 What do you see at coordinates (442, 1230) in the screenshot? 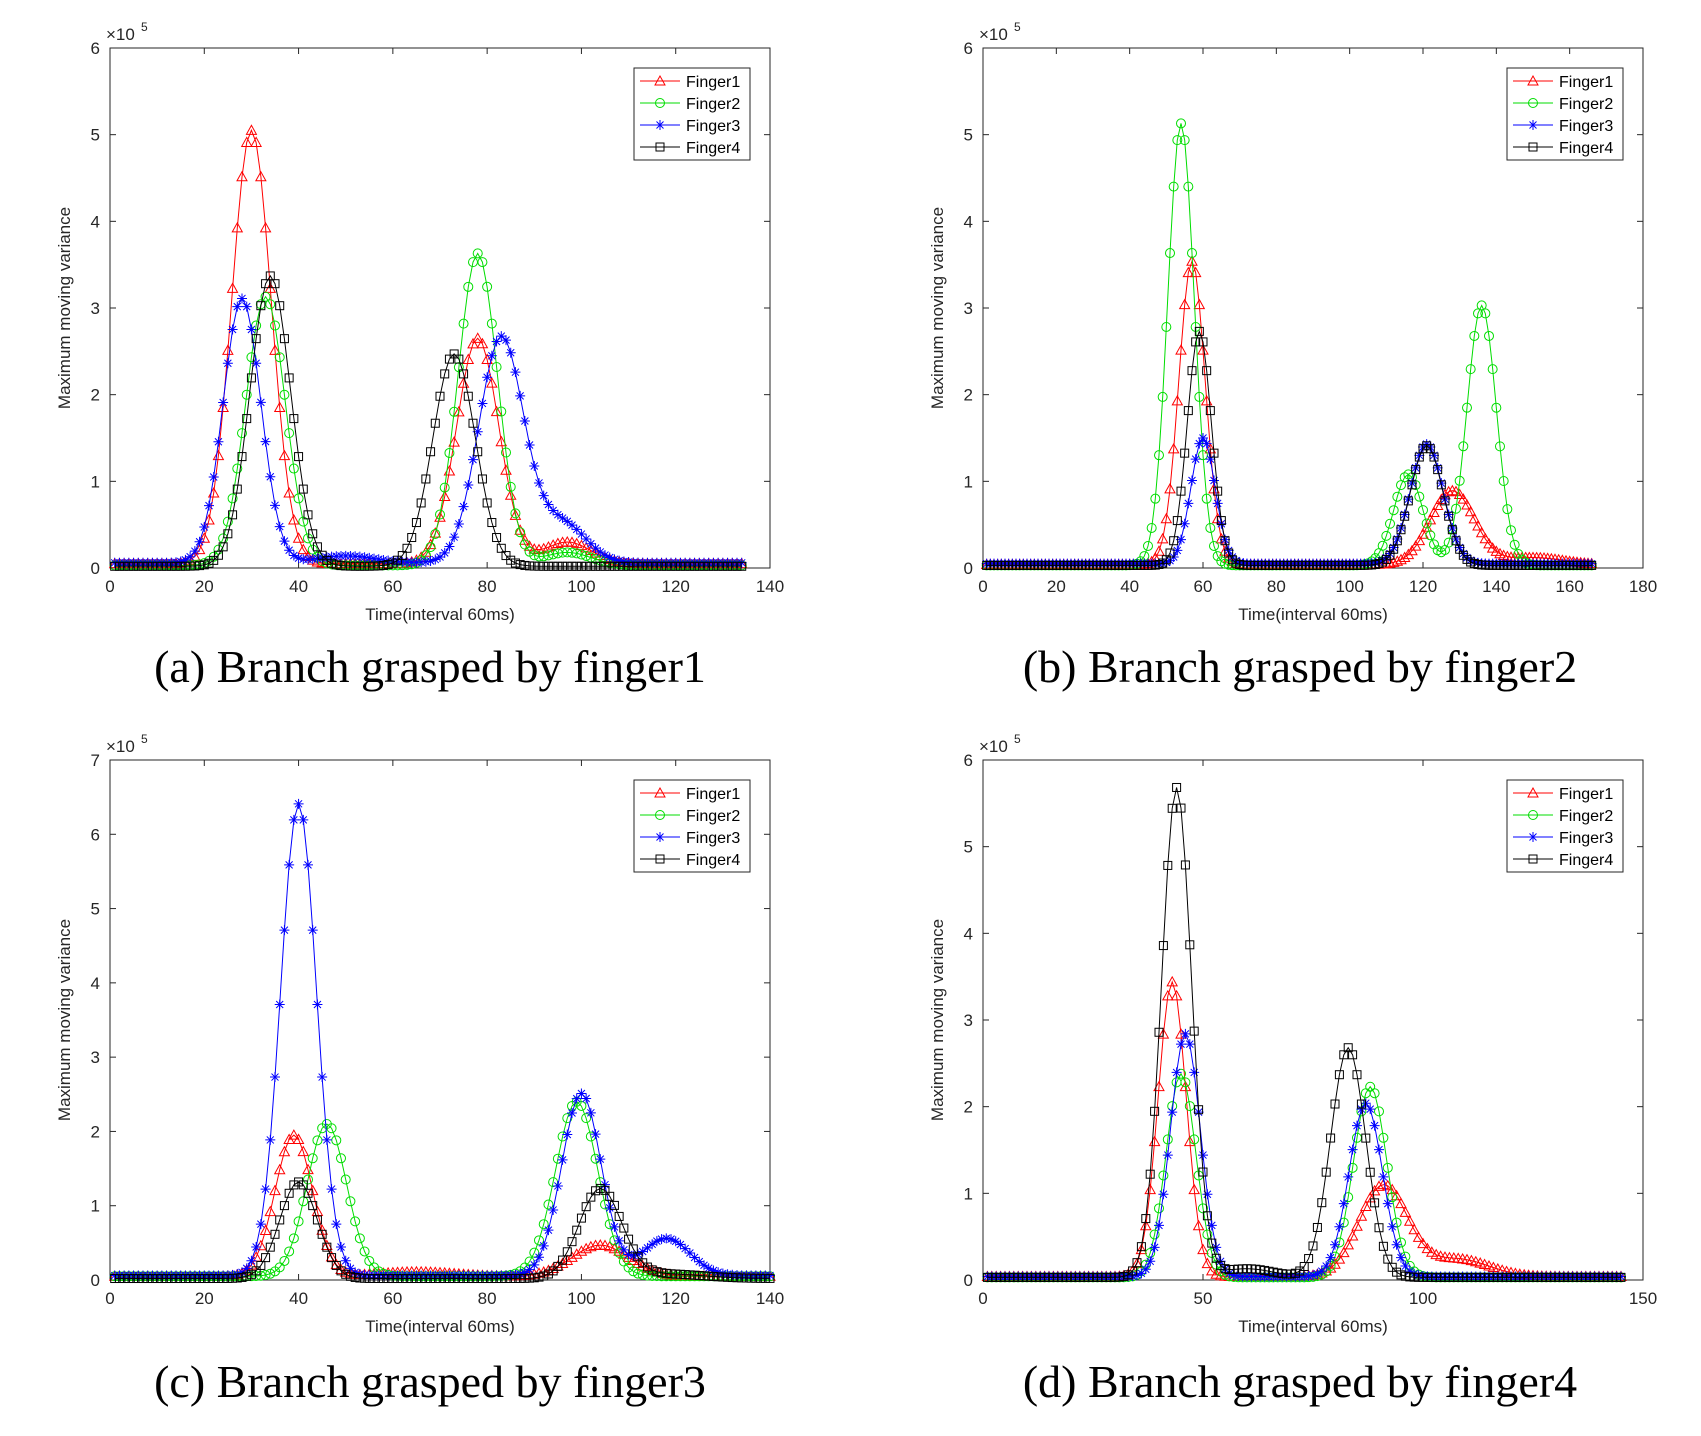
I see `series-finger4` at bounding box center [442, 1230].